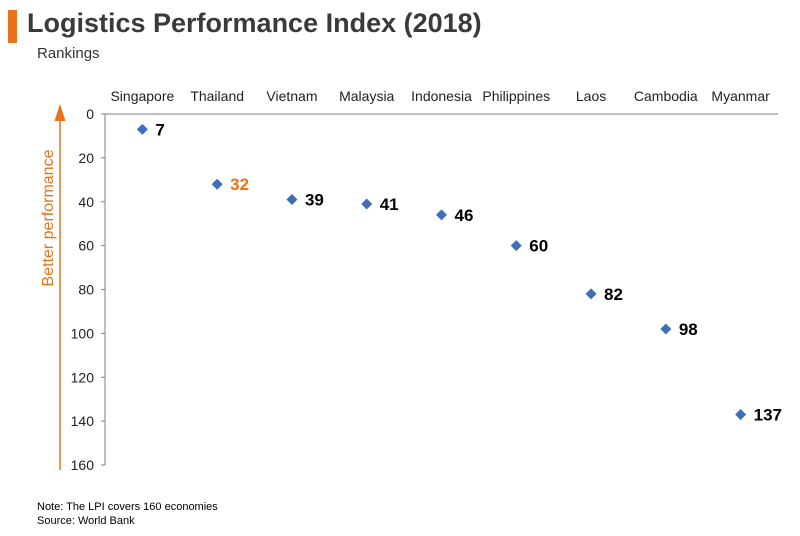 The image size is (800, 536). What do you see at coordinates (441, 96) in the screenshot?
I see `x-category-label: Indonesia` at bounding box center [441, 96].